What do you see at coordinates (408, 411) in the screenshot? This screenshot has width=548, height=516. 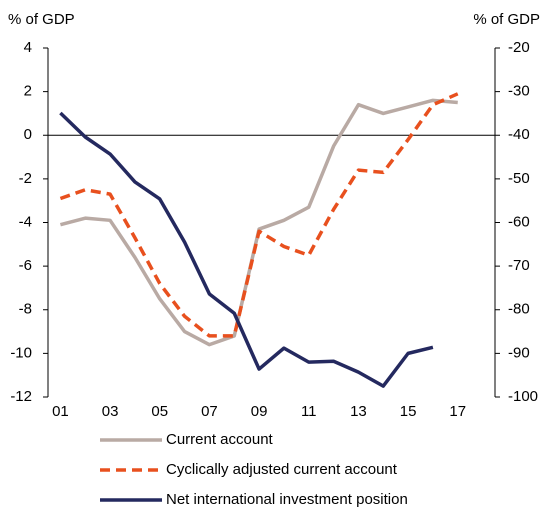 I see `x-tick-label: 15` at bounding box center [408, 411].